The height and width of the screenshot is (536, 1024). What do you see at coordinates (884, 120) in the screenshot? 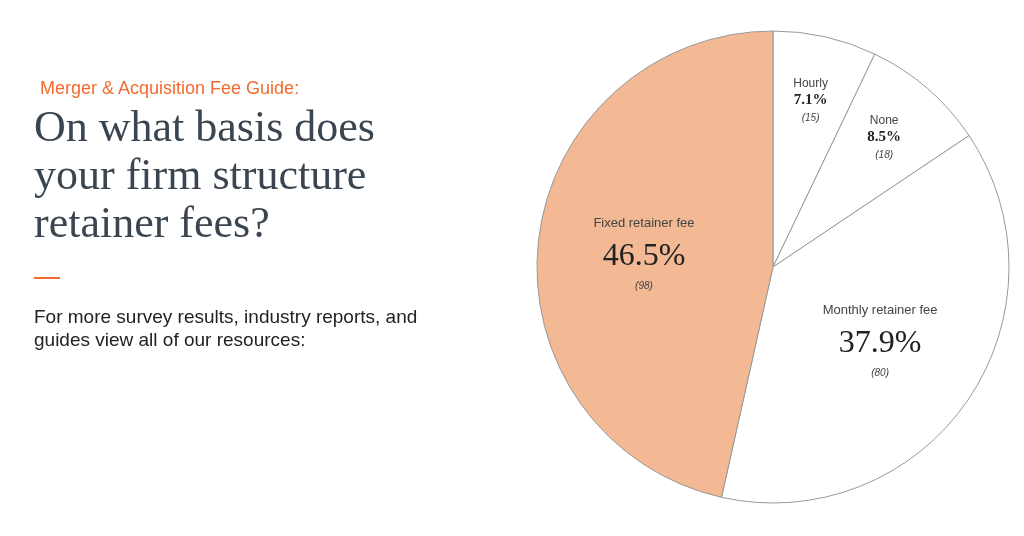
I see `slice-label: None` at bounding box center [884, 120].